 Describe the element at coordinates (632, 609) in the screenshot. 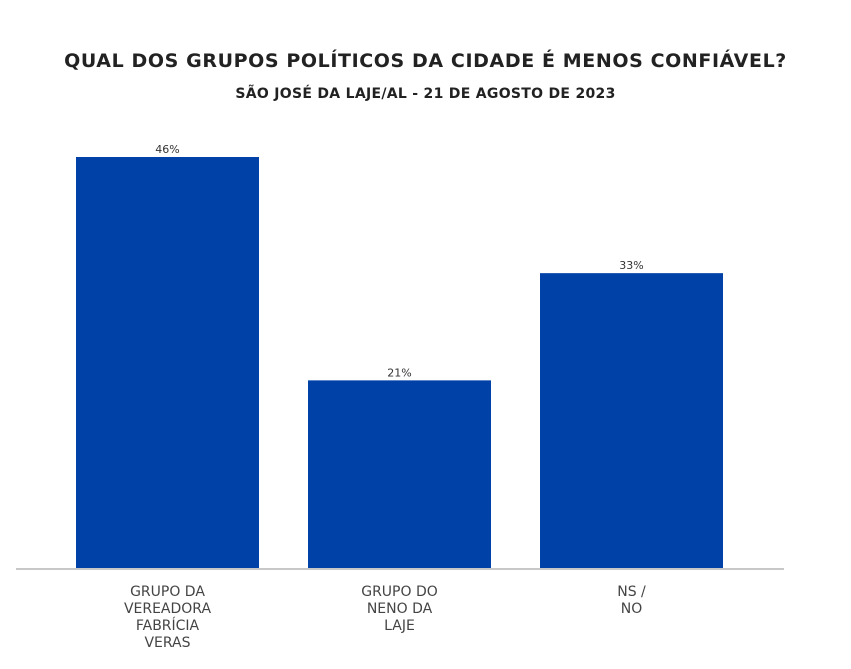

I see `category-label-3-line-2: NO` at that location.